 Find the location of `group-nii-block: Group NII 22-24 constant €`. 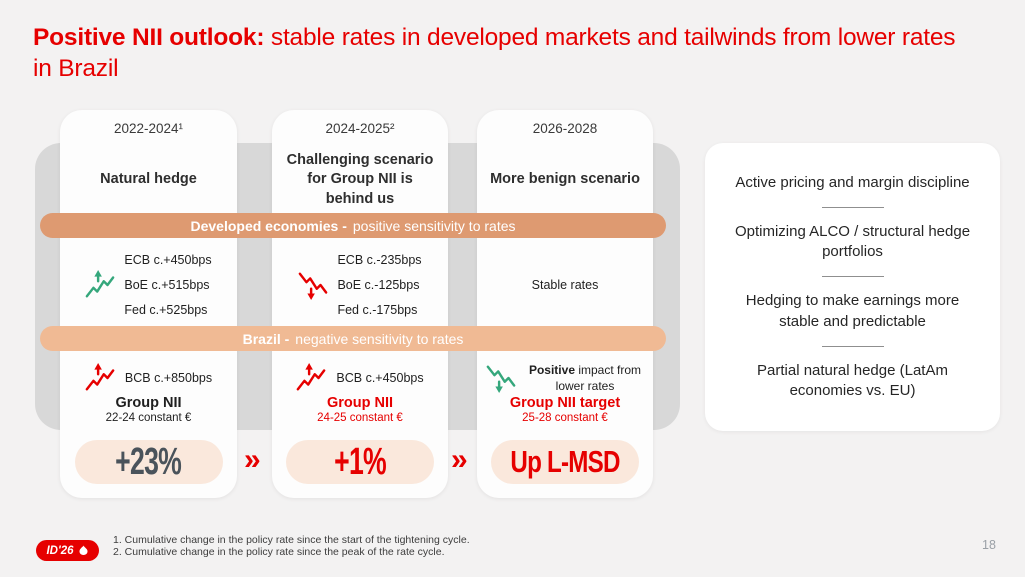

group-nii-block: Group NII 22-24 constant € is located at coordinates (148, 409).